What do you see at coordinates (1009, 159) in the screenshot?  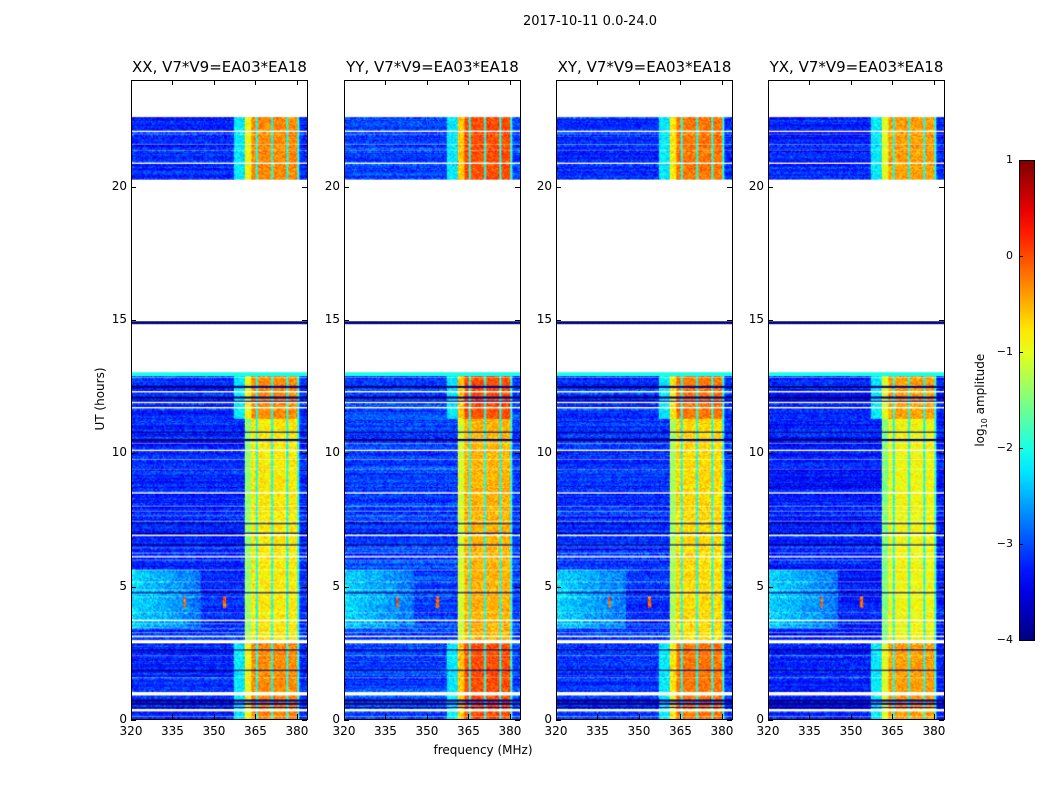 I see `colorbar-tick-label: 1` at bounding box center [1009, 159].